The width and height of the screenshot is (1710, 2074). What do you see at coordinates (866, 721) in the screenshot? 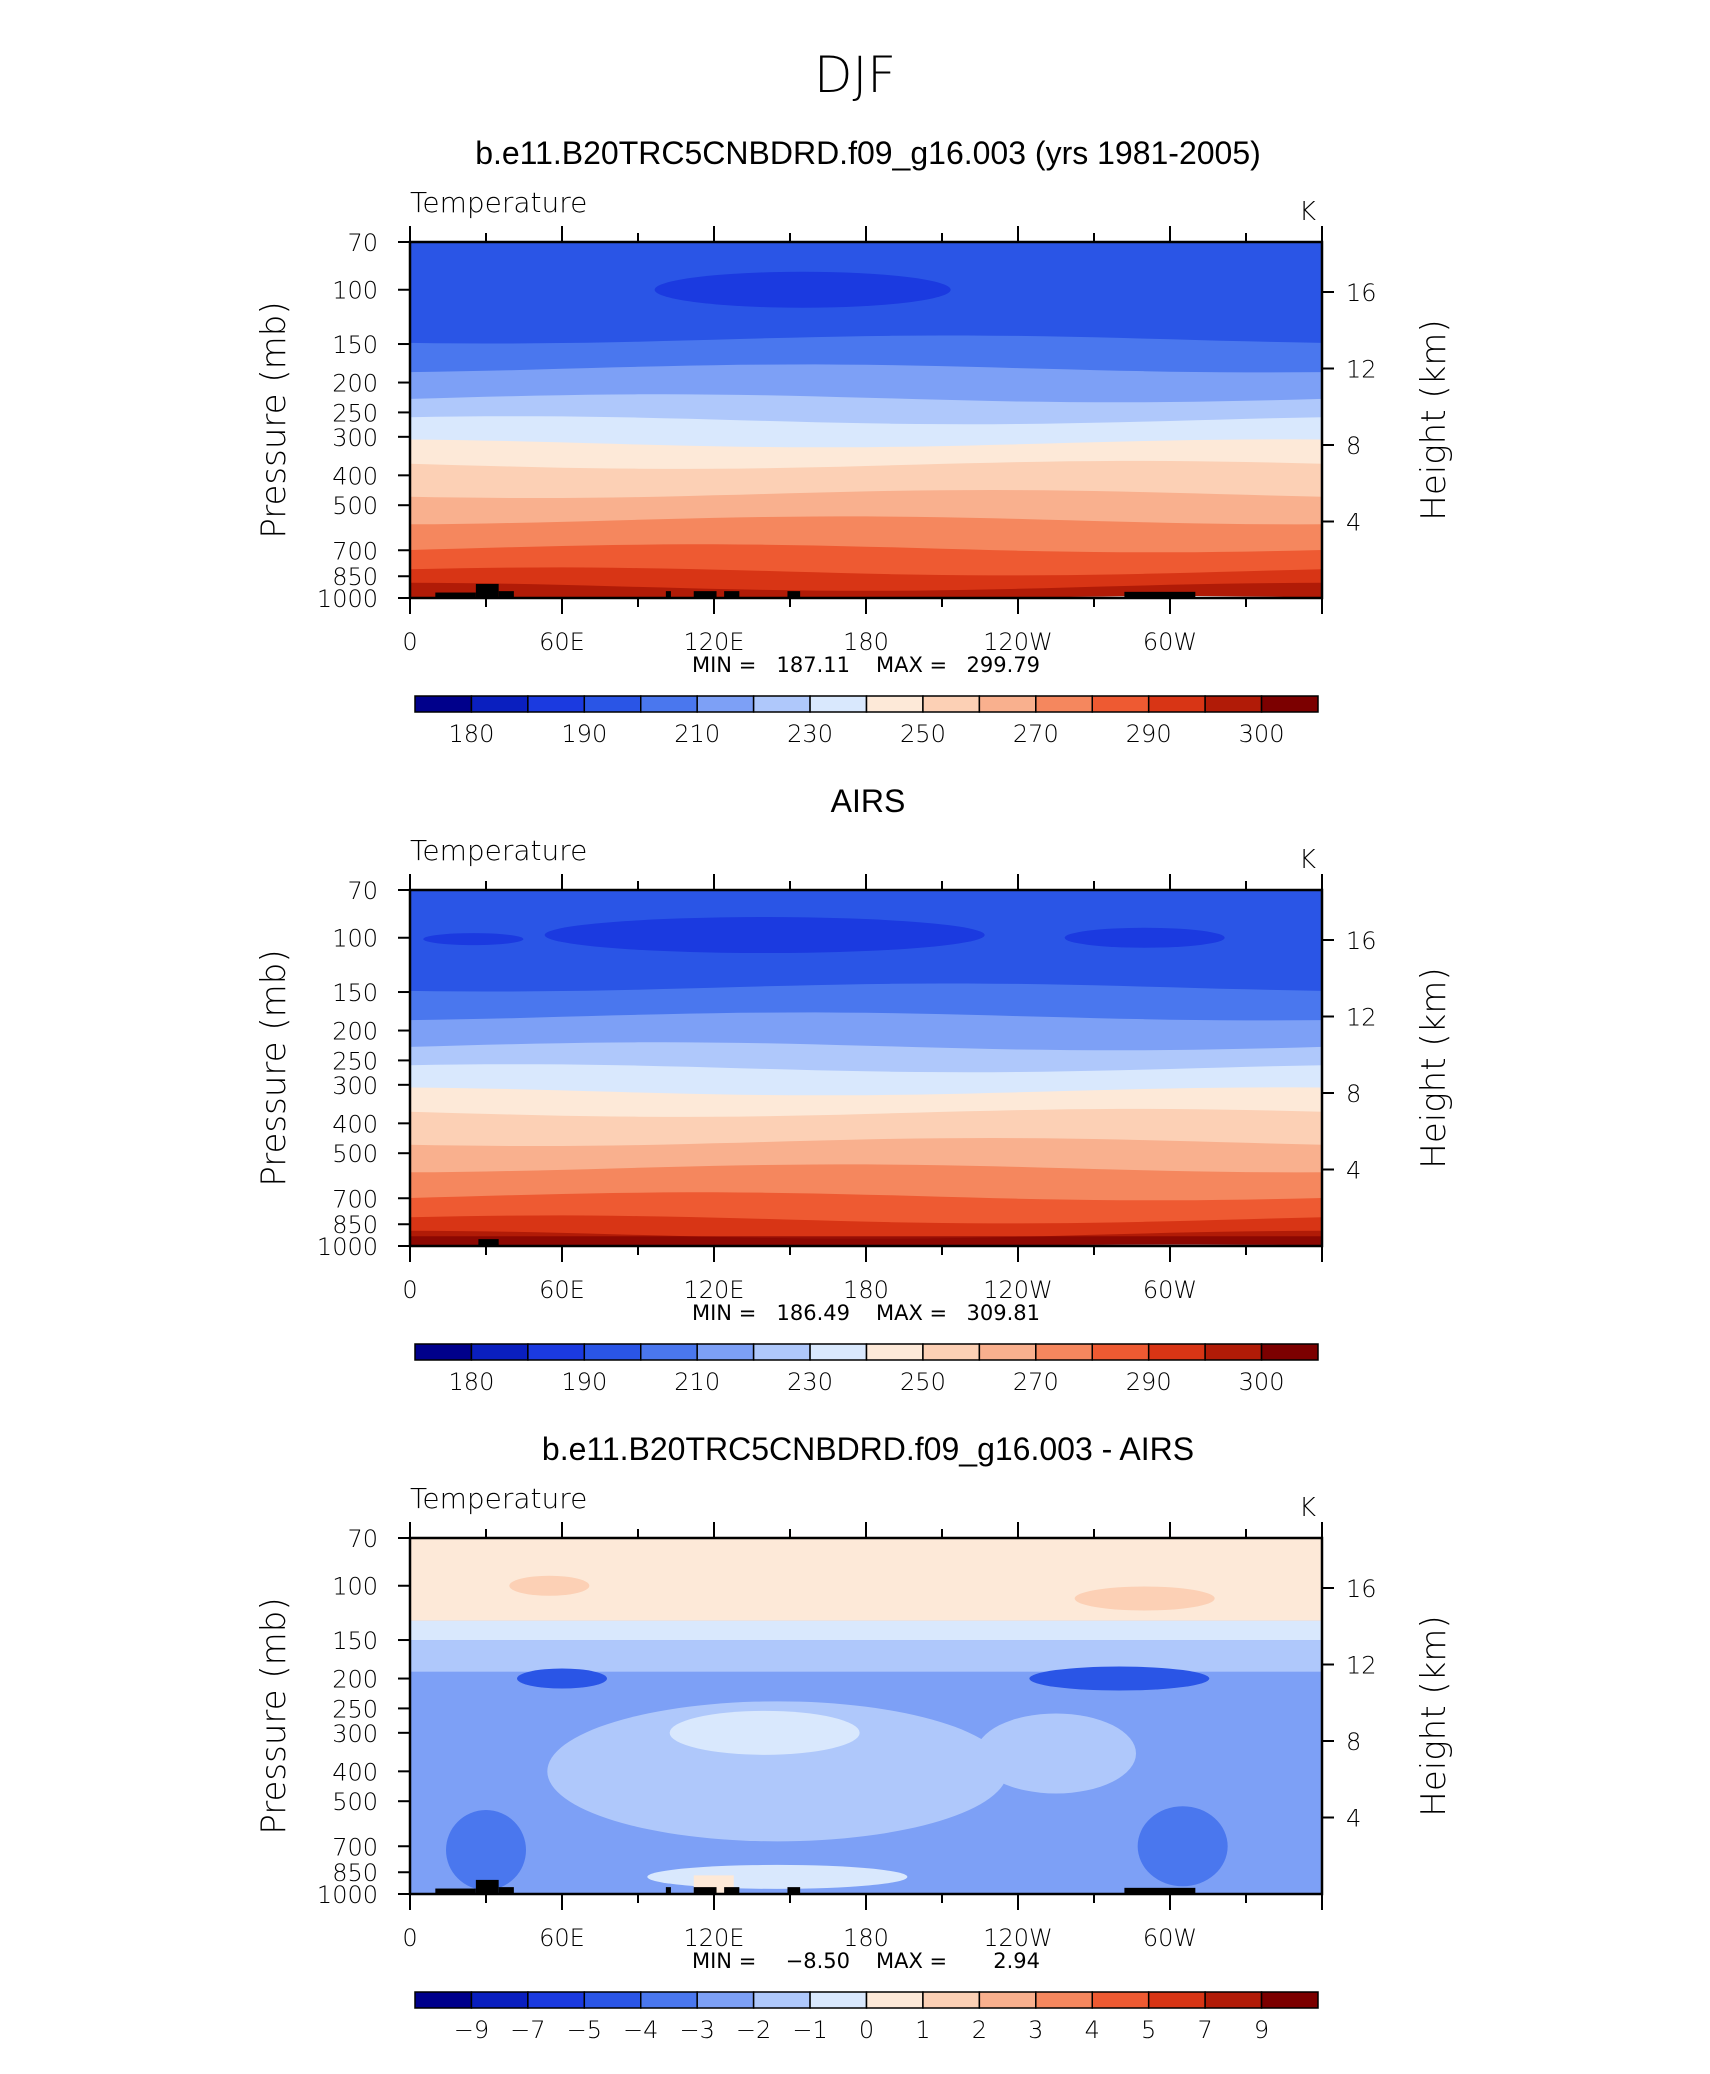
I see `colorbar: 180 190 210 230 250 270 290 300` at bounding box center [866, 721].